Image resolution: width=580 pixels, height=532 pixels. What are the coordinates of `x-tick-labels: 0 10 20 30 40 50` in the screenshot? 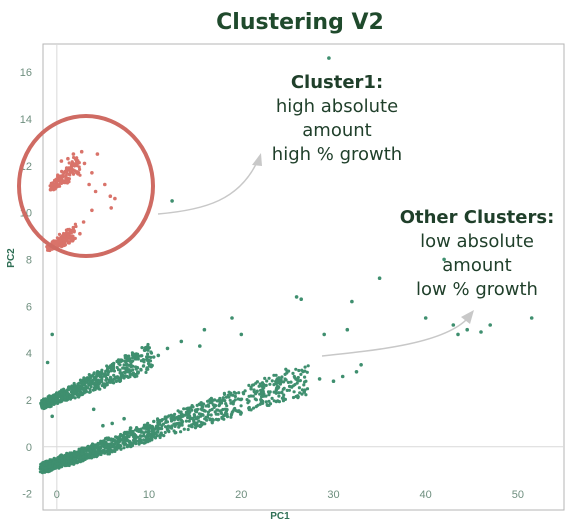 It's located at (289, 495).